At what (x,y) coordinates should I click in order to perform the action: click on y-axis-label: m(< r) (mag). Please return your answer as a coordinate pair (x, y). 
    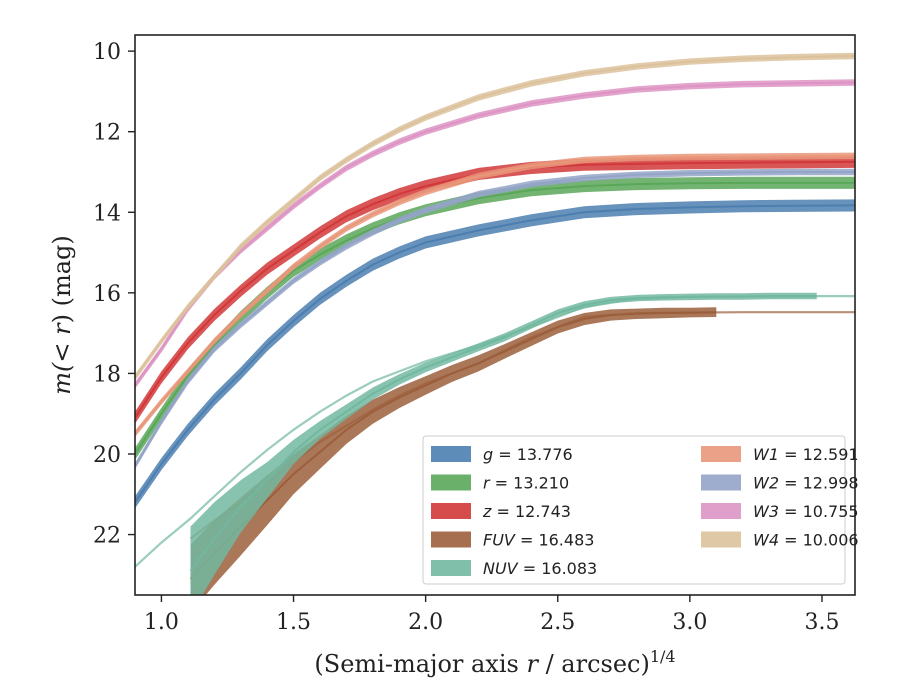
    Looking at the image, I should click on (62, 315).